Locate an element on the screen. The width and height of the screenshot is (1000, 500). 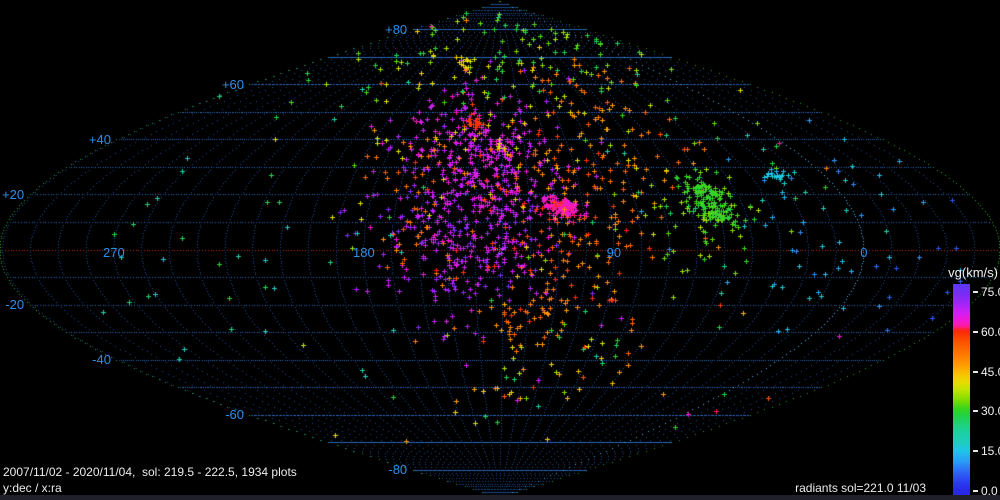
status-strip is located at coordinates (500, 497).